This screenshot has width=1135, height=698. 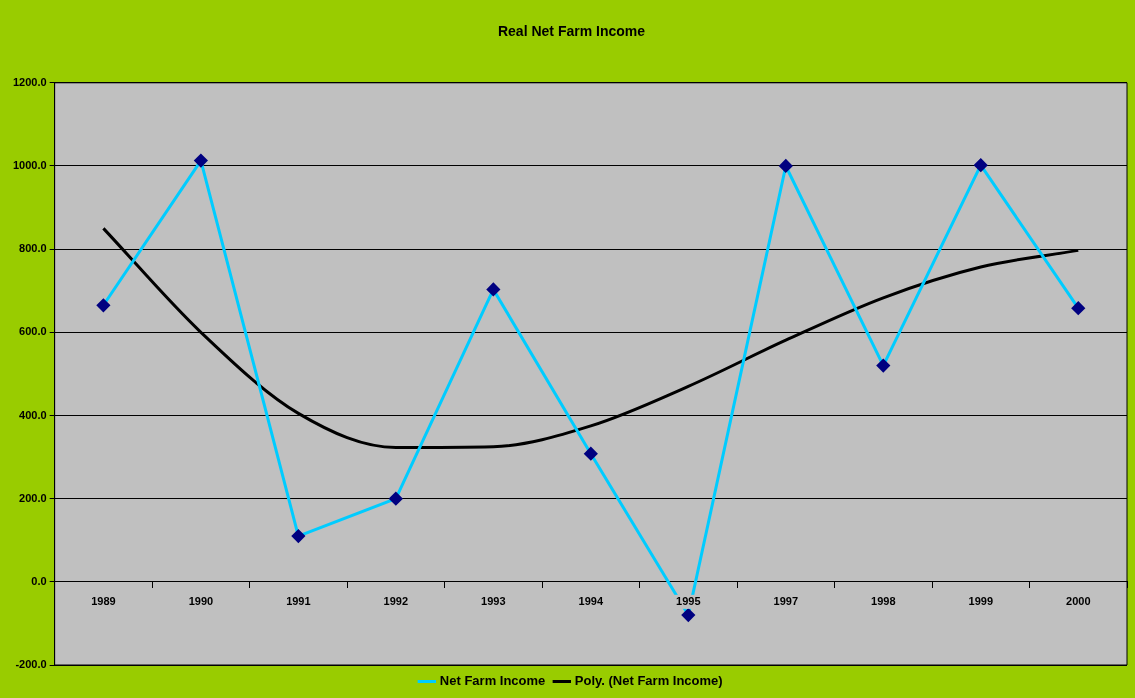 I want to click on legend-label: Poly. (Net Farm Income), so click(x=648, y=681).